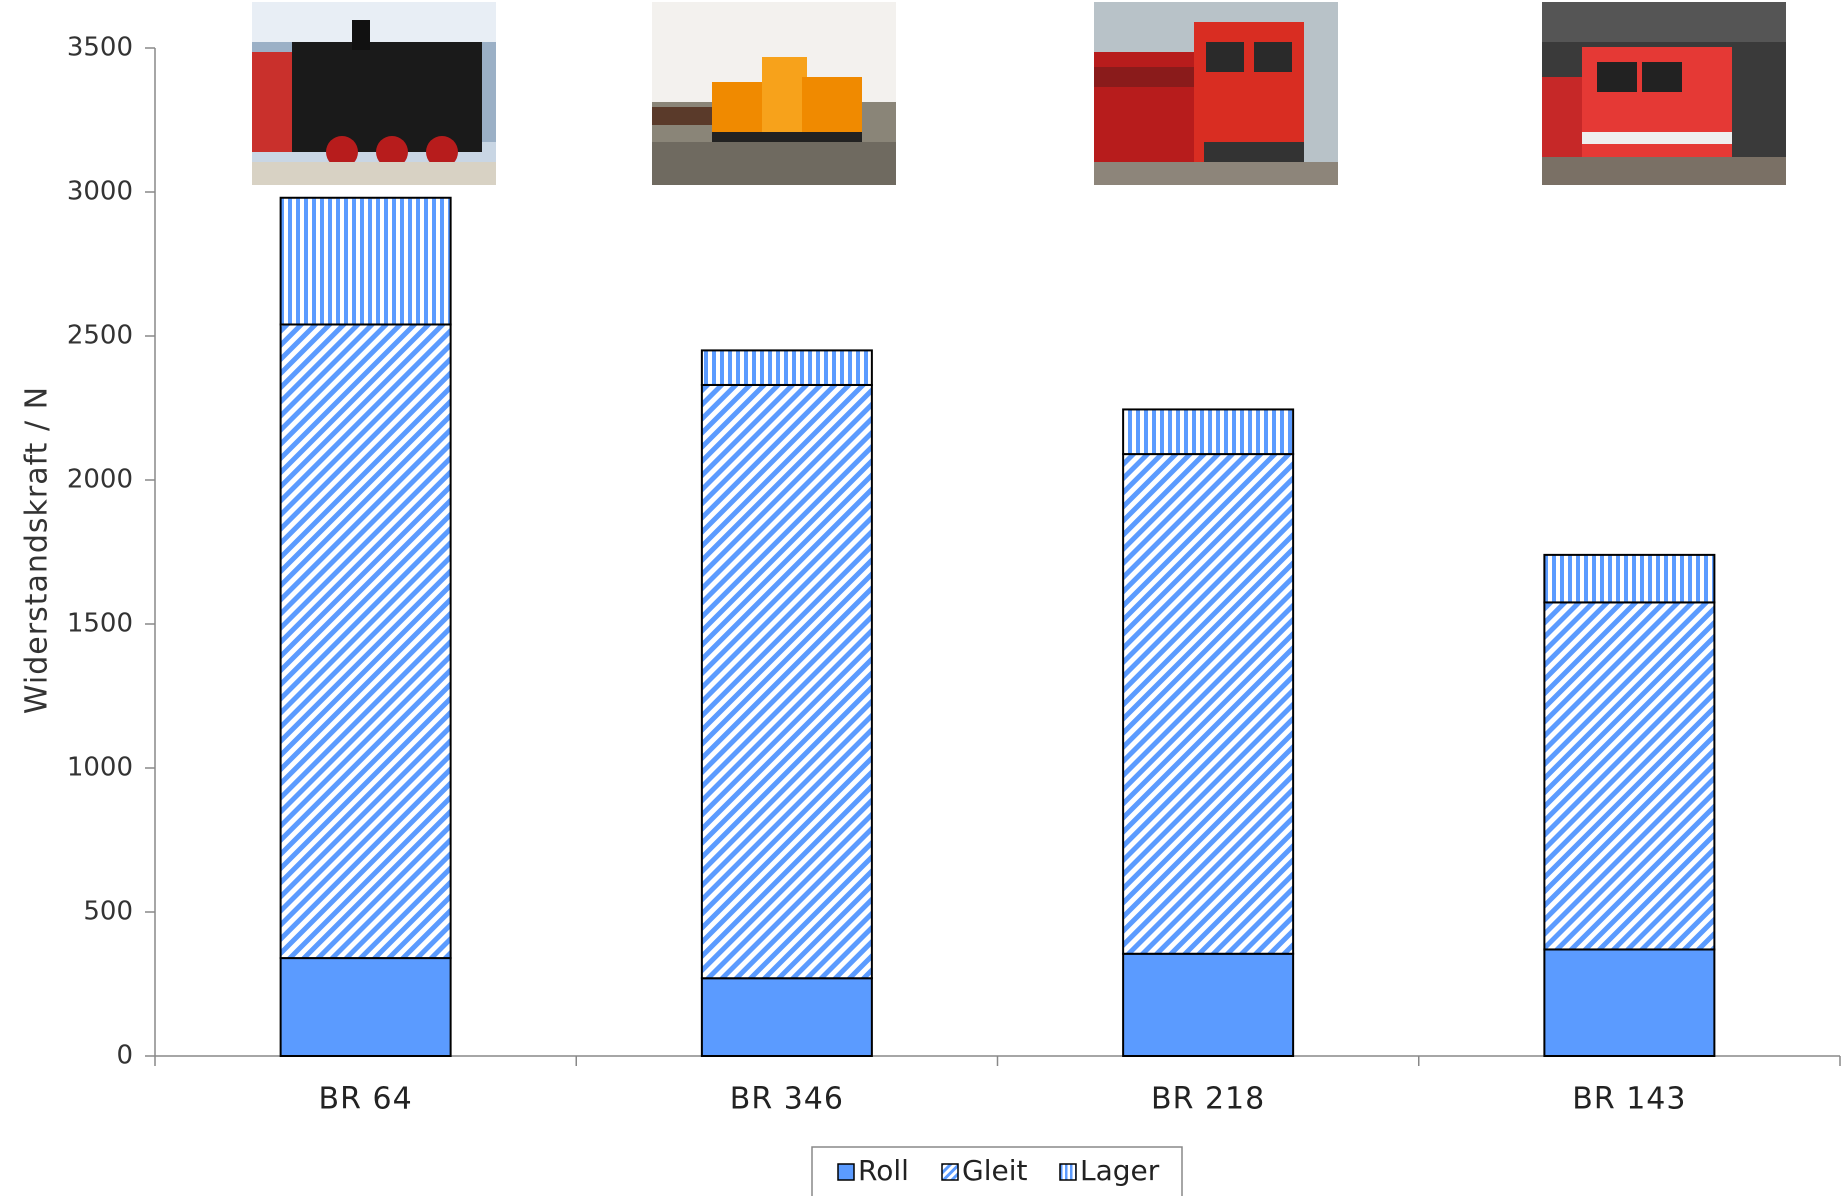 The image size is (1844, 1196). I want to click on legend-swatch-lager, so click(1068, 1172).